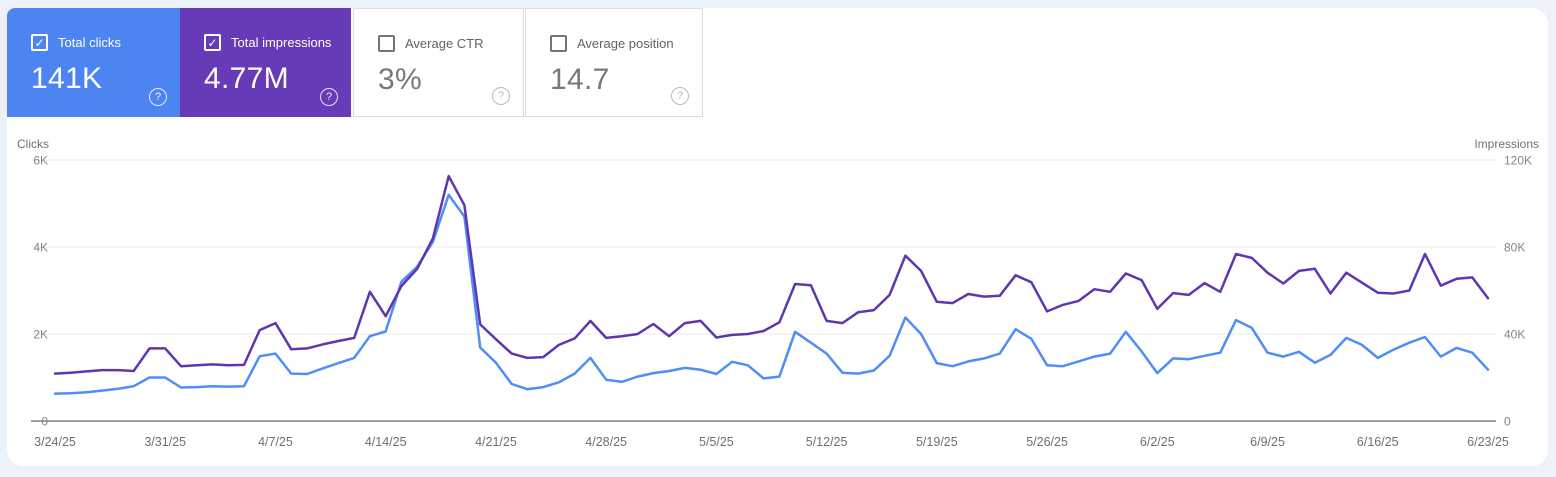 This screenshot has height=477, width=1556. Describe the element at coordinates (1514, 248) in the screenshot. I see `right-axis-tick: 80K` at that location.